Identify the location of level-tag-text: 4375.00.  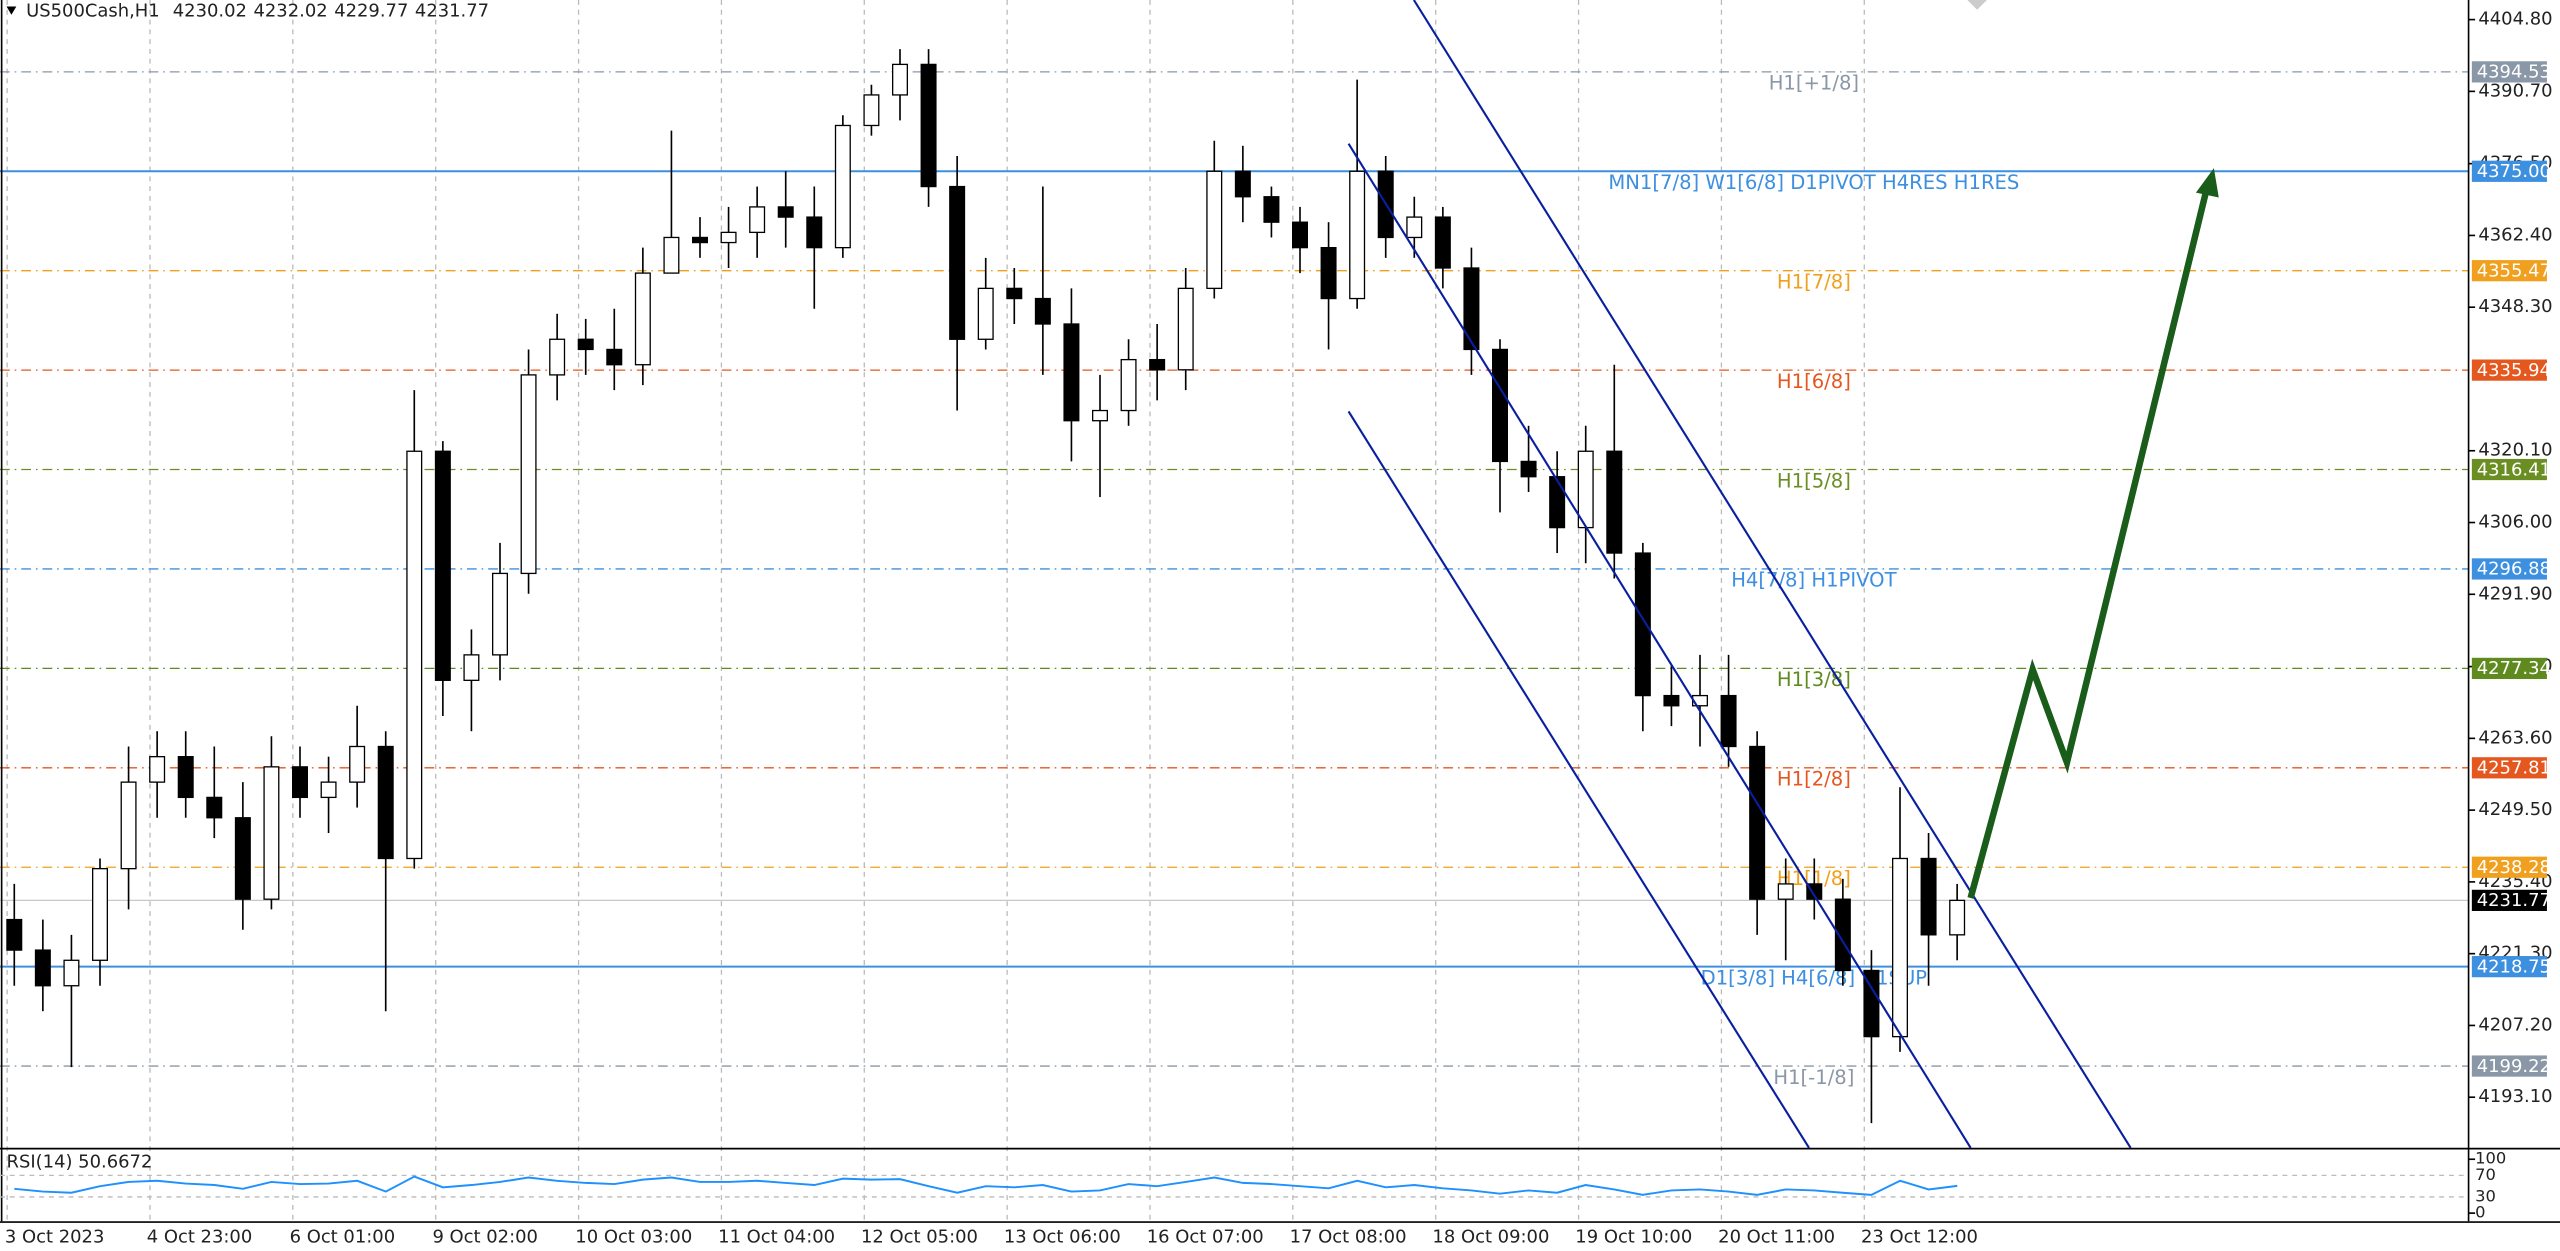
(2514, 171).